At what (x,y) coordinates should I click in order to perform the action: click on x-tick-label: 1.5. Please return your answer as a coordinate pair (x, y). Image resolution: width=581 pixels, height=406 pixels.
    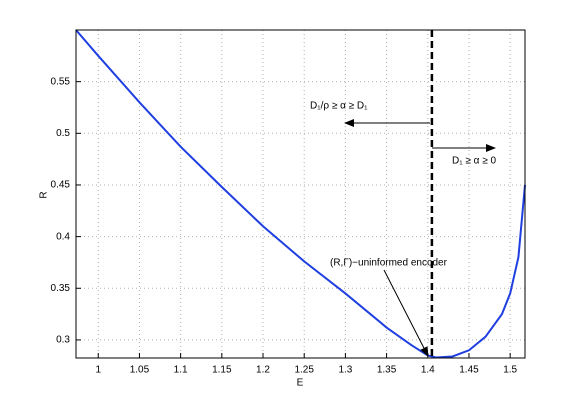
    Looking at the image, I should click on (510, 370).